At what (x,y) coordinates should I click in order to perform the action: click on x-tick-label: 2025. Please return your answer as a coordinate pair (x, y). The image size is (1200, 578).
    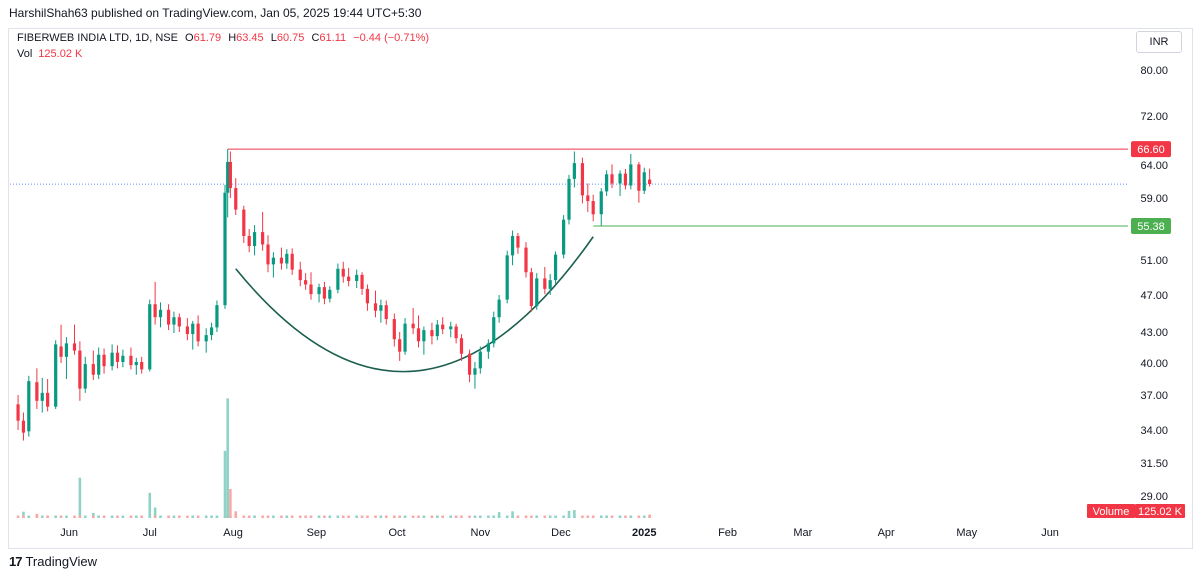
    Looking at the image, I should click on (644, 533).